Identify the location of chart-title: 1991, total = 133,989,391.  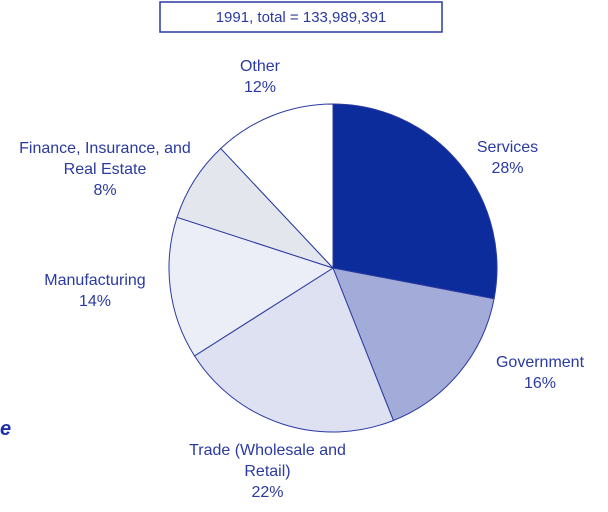
(301, 17).